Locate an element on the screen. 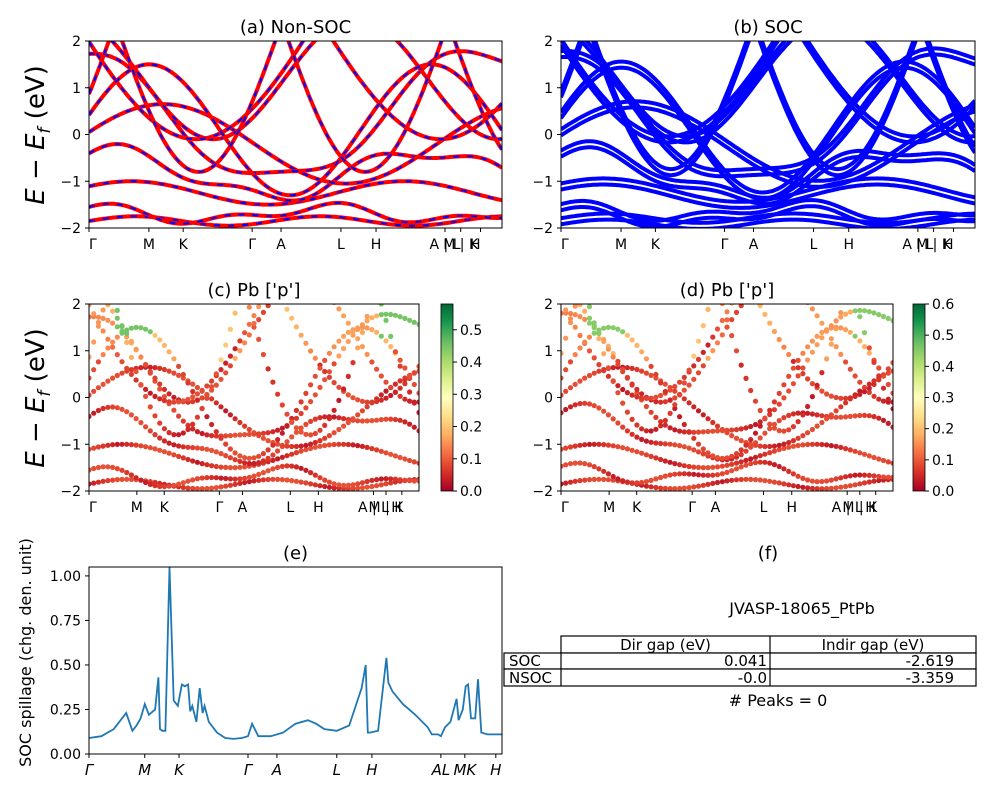 The image size is (1000, 800). x-tick-label: A | L is located at coordinates (373, 508).